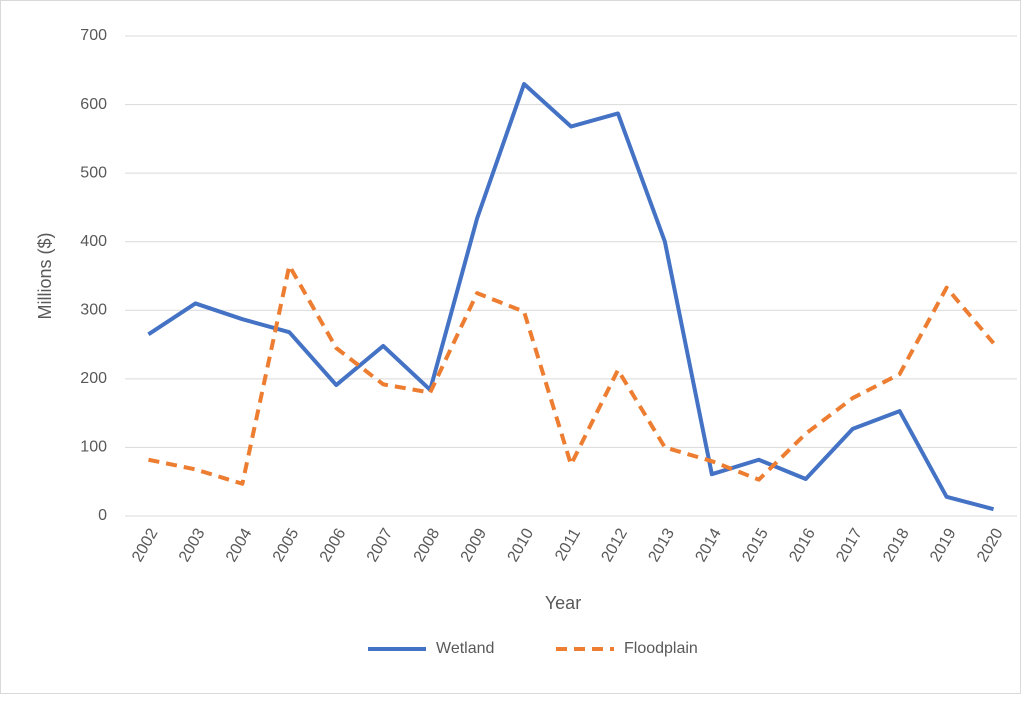 The height and width of the screenshot is (701, 1033). Describe the element at coordinates (45, 275) in the screenshot. I see `y-axis-title: Millions ($)` at that location.